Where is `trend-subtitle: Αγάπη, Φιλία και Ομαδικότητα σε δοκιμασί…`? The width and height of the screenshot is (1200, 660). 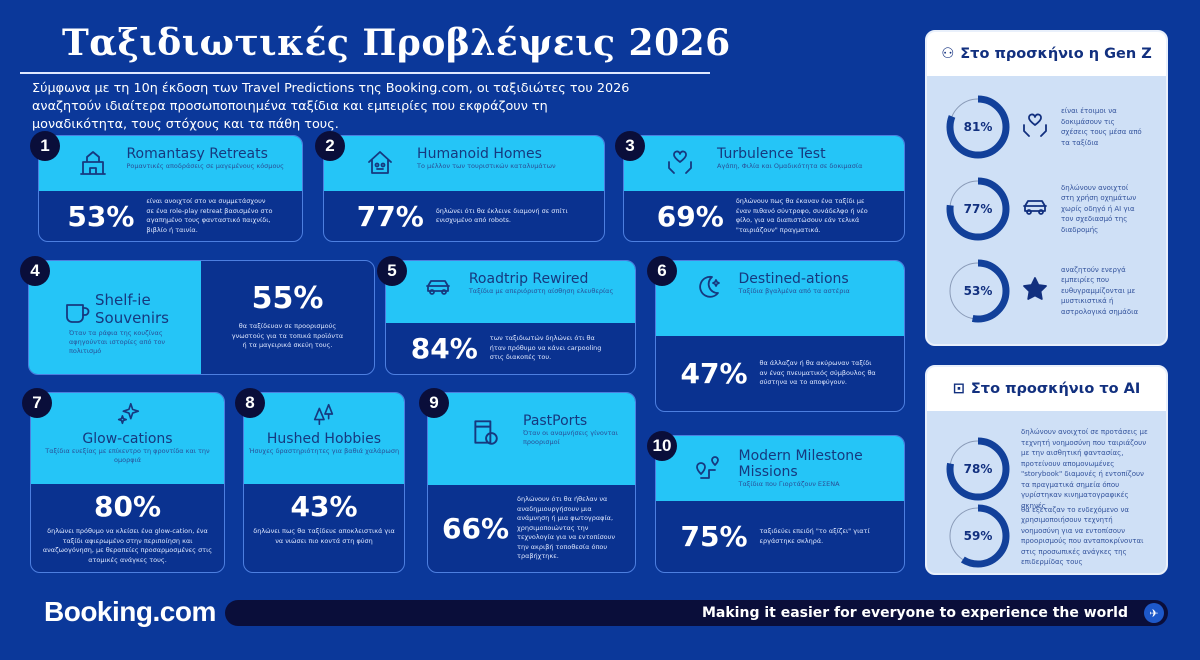 trend-subtitle: Αγάπη, Φιλία και Ομαδικότητα σε δοκιμασί… is located at coordinates (790, 166).